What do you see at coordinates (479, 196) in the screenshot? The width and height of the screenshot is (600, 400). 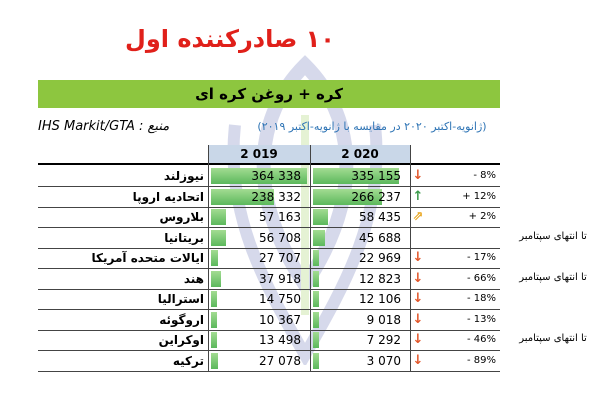 I see `change-percent: + 12%` at bounding box center [479, 196].